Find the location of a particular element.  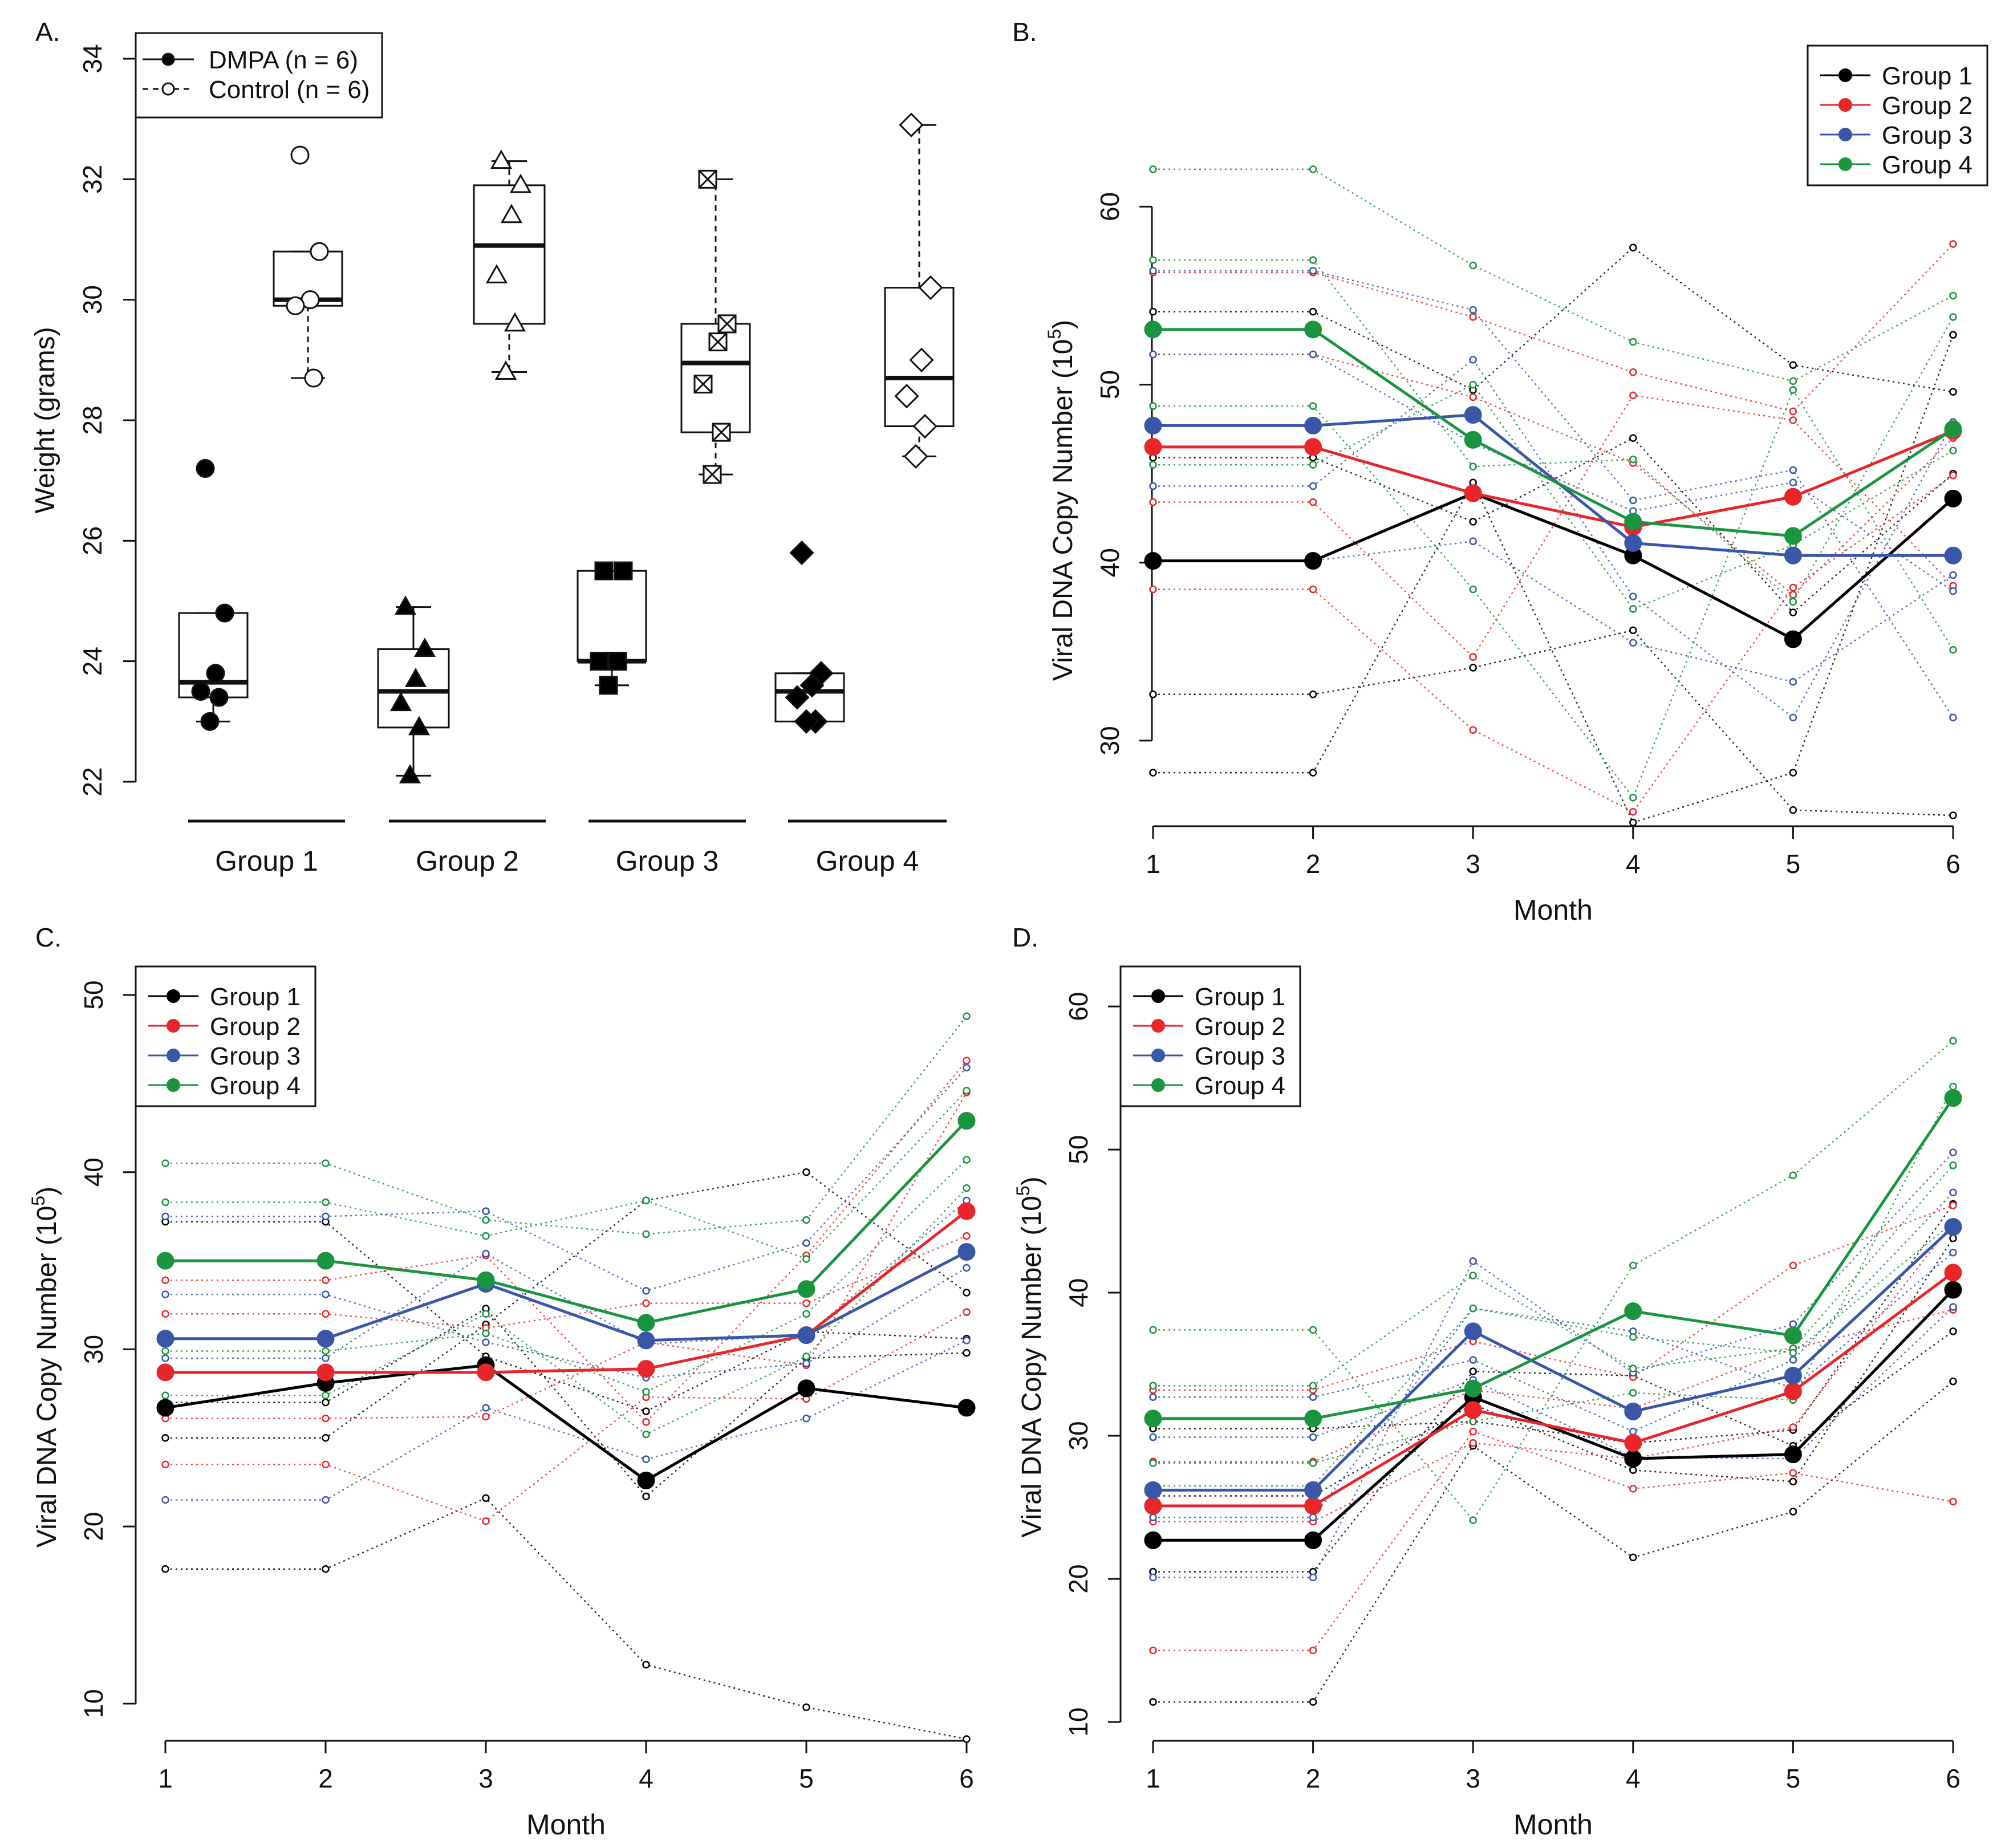

y-tick-label: 10 is located at coordinates (93, 1703).